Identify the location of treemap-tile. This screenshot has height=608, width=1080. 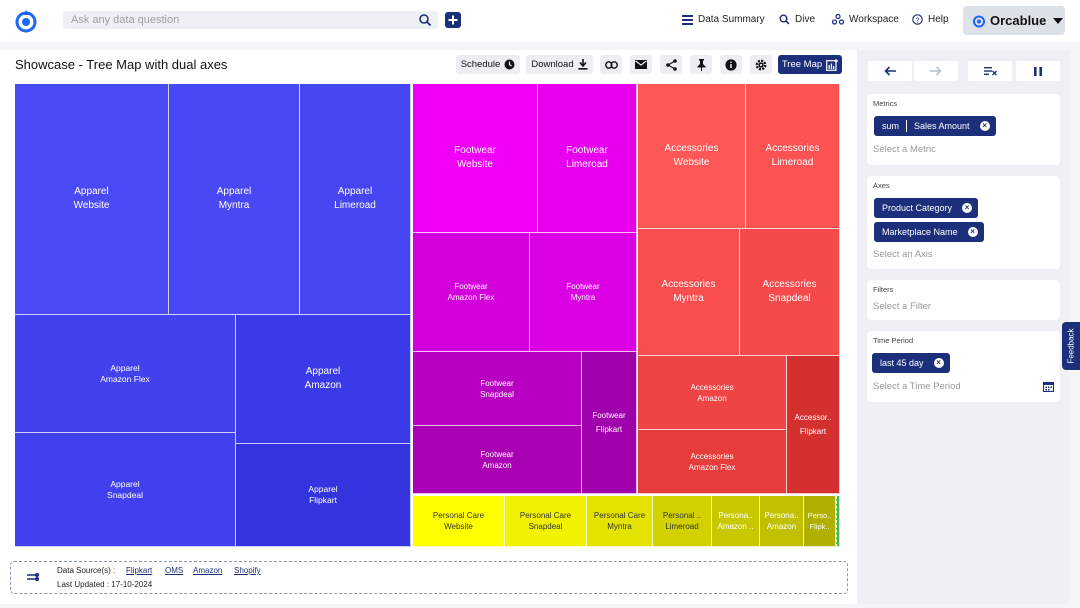
(838, 521).